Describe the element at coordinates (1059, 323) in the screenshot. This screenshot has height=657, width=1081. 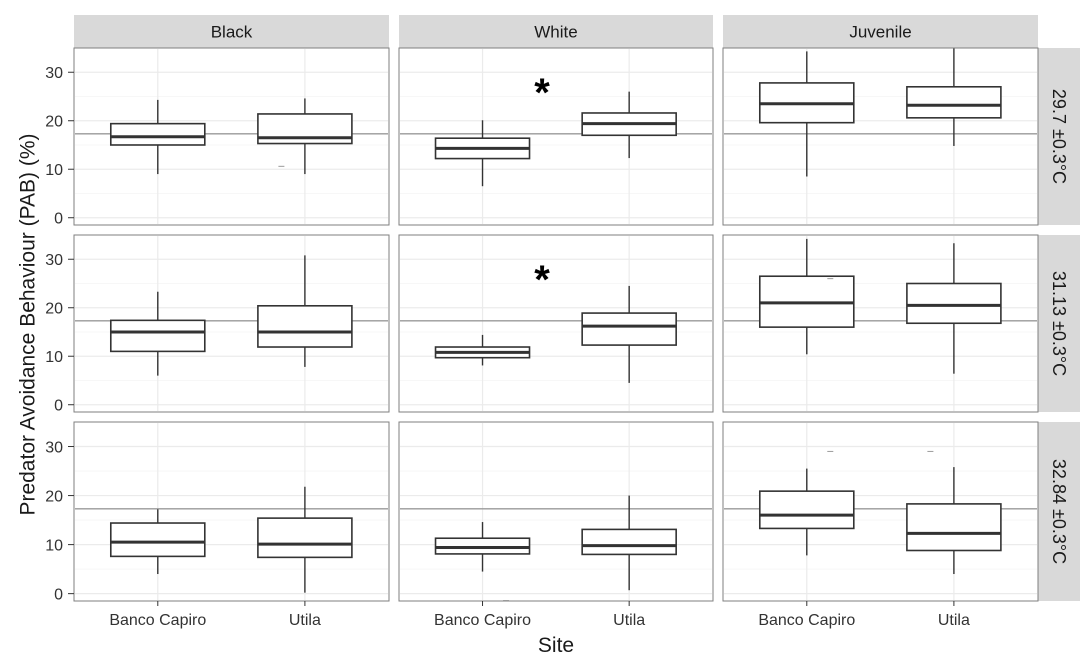
I see `row-strip-label: 31.13 ±0.3°C` at that location.